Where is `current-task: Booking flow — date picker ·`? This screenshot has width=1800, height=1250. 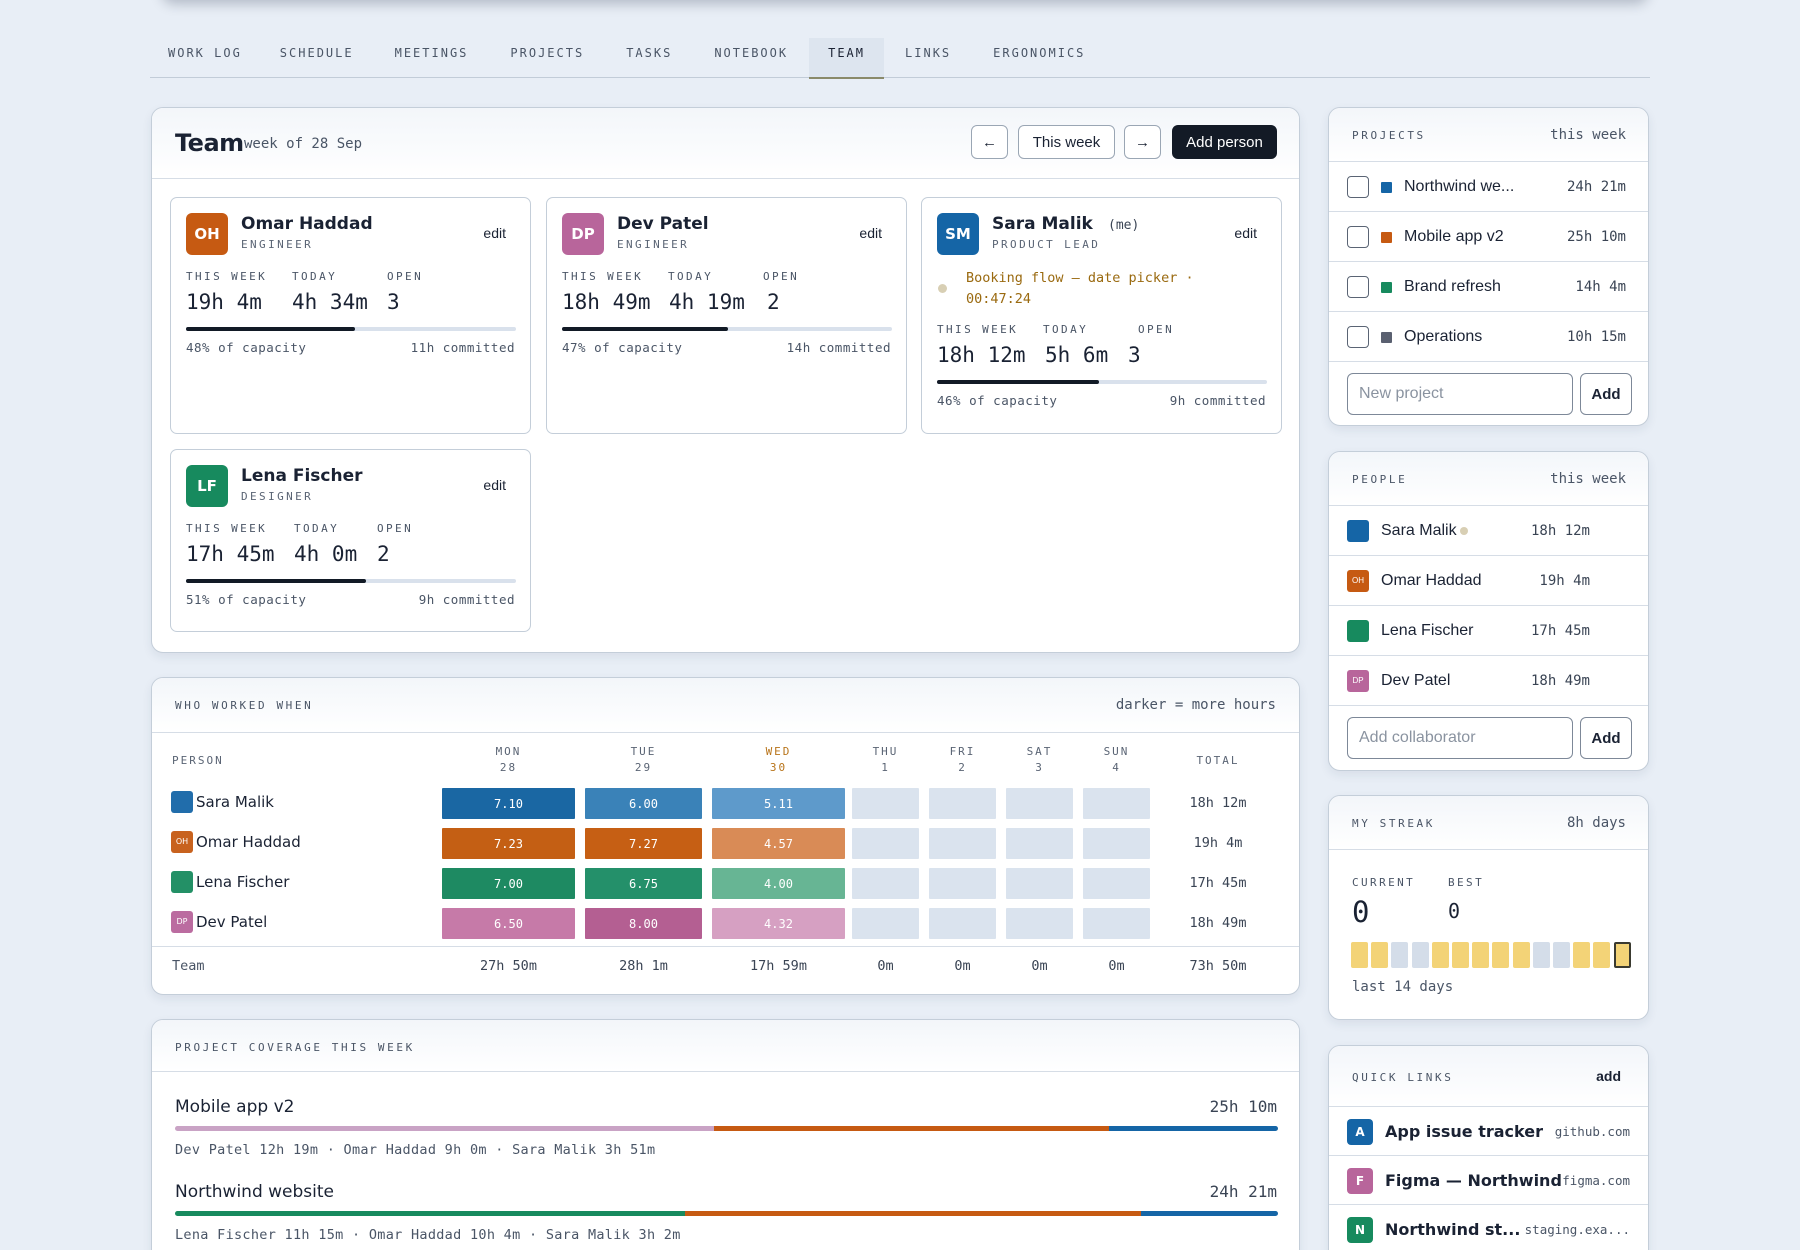 current-task: Booking flow — date picker · is located at coordinates (1080, 278).